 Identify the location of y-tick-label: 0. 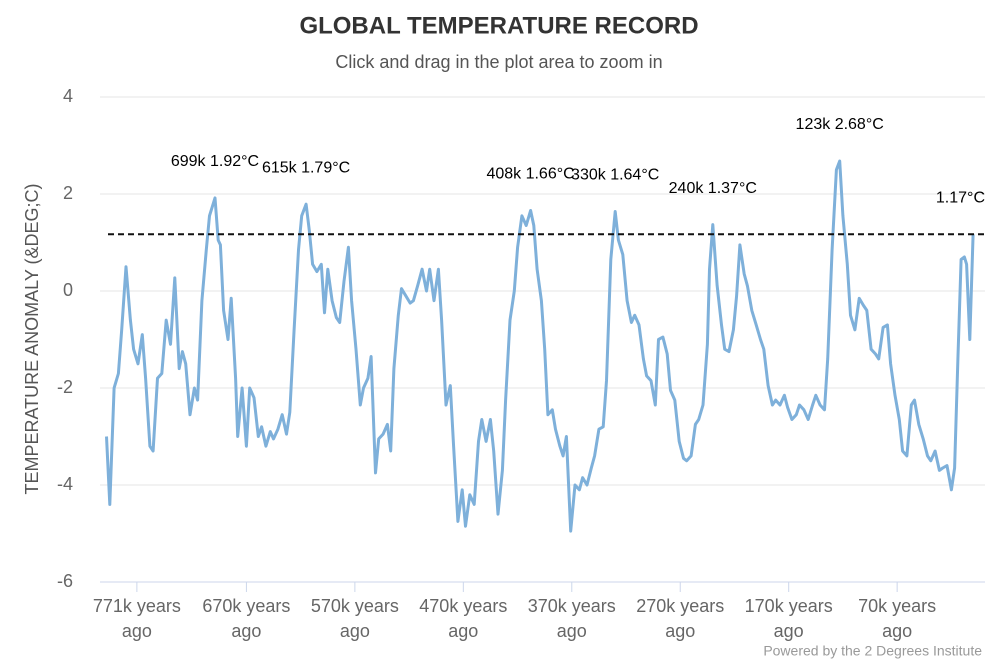
(68, 290).